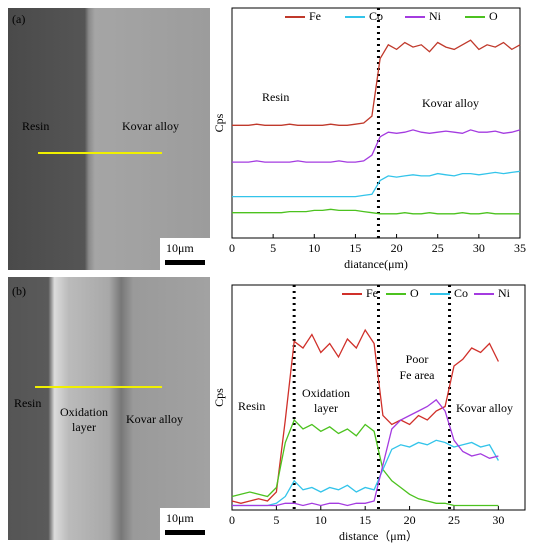 Image resolution: width=533 pixels, height=555 pixels. Describe the element at coordinates (326, 393) in the screenshot. I see `annotation: Oxidation` at that location.